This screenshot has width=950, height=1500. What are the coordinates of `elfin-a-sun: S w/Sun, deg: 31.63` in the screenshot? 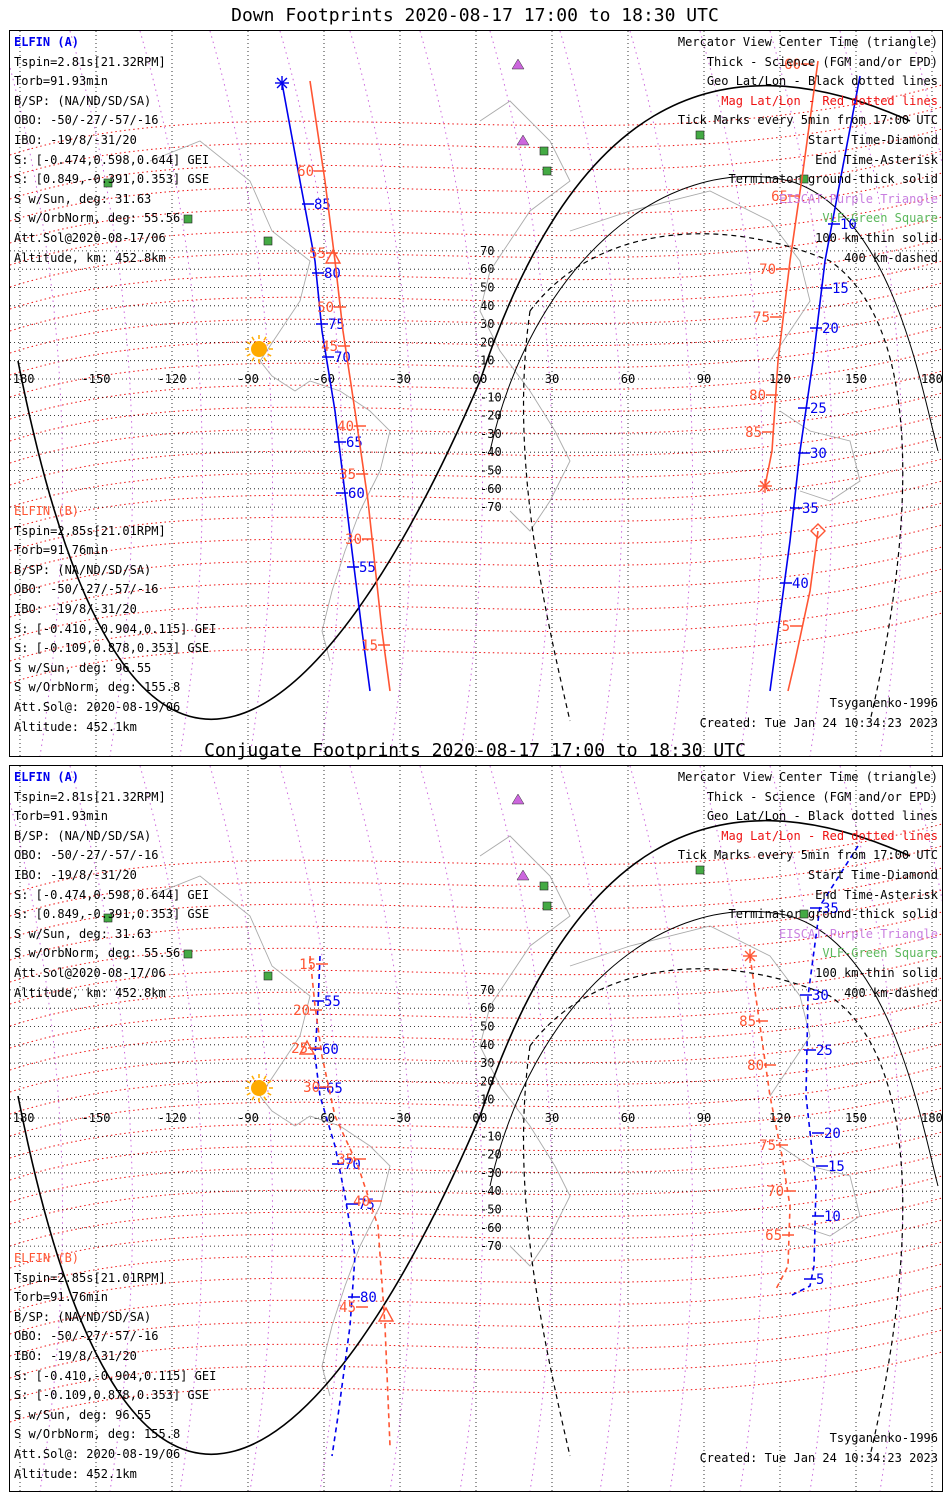 It's located at (83, 198).